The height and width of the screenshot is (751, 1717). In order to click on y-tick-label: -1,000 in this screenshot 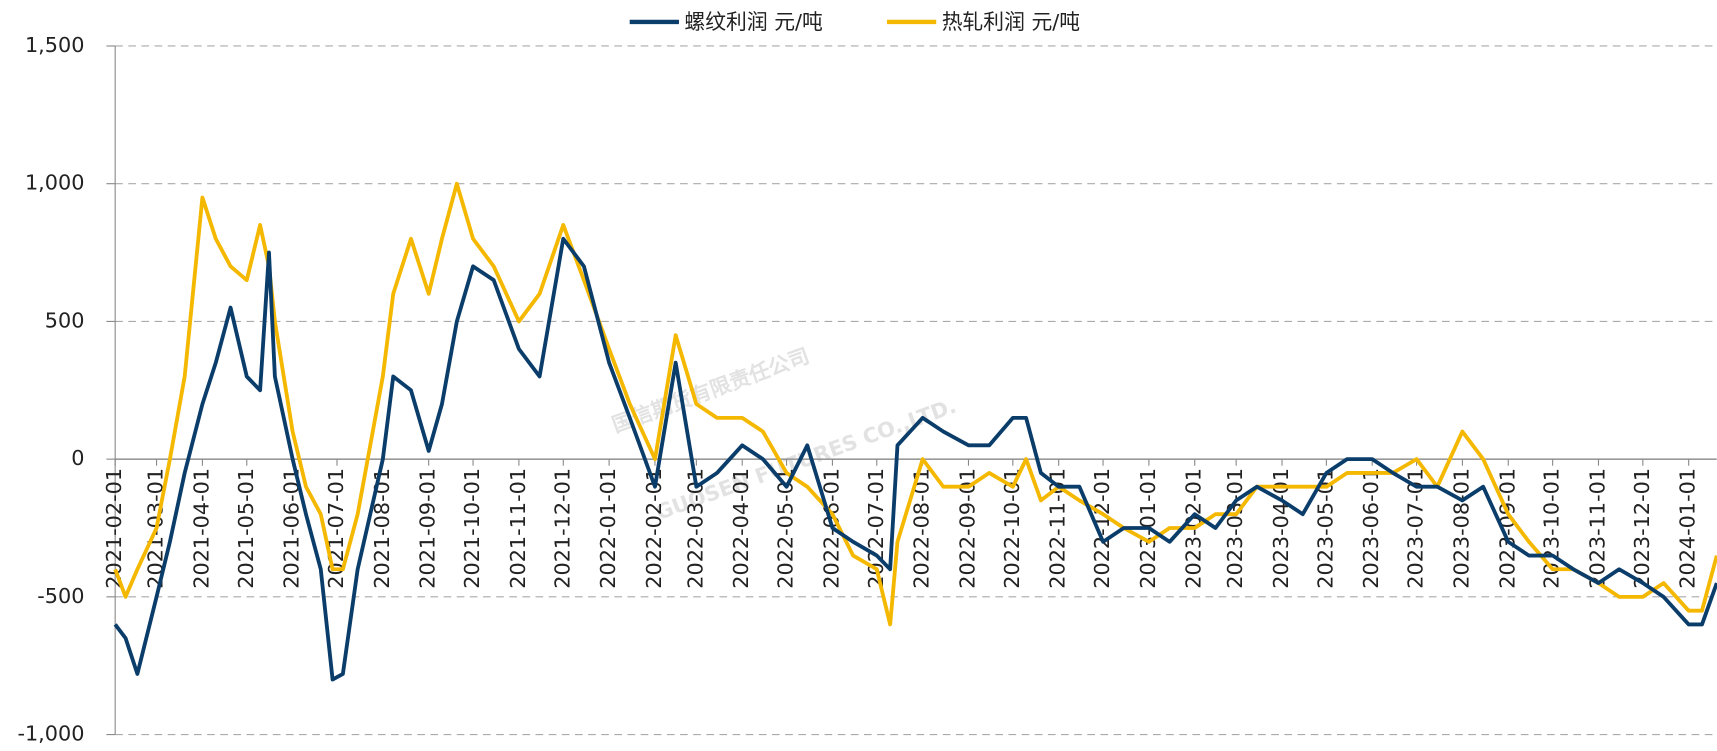, I will do `click(50, 734)`.